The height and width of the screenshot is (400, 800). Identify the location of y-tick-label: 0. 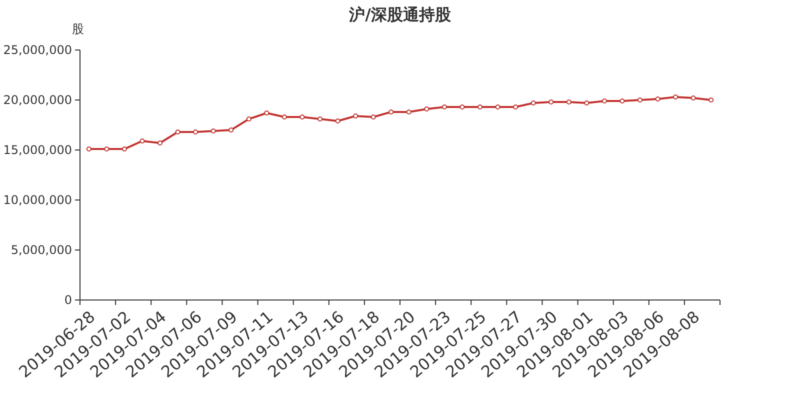
(68, 300).